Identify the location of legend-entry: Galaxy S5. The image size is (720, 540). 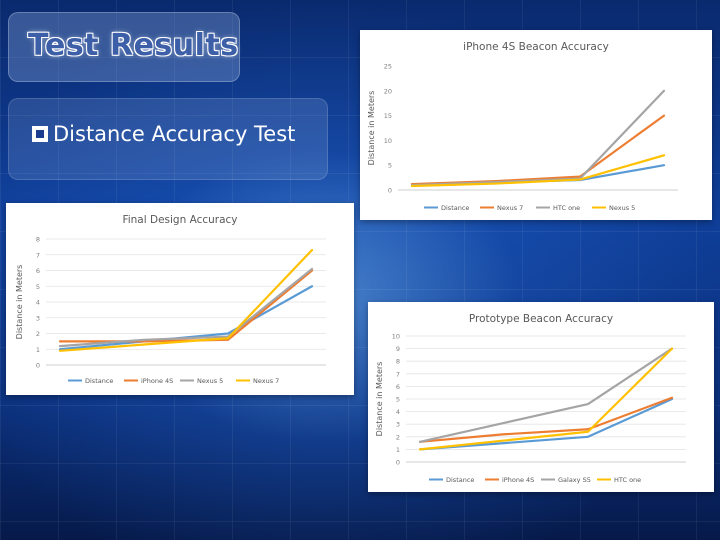
(574, 480).